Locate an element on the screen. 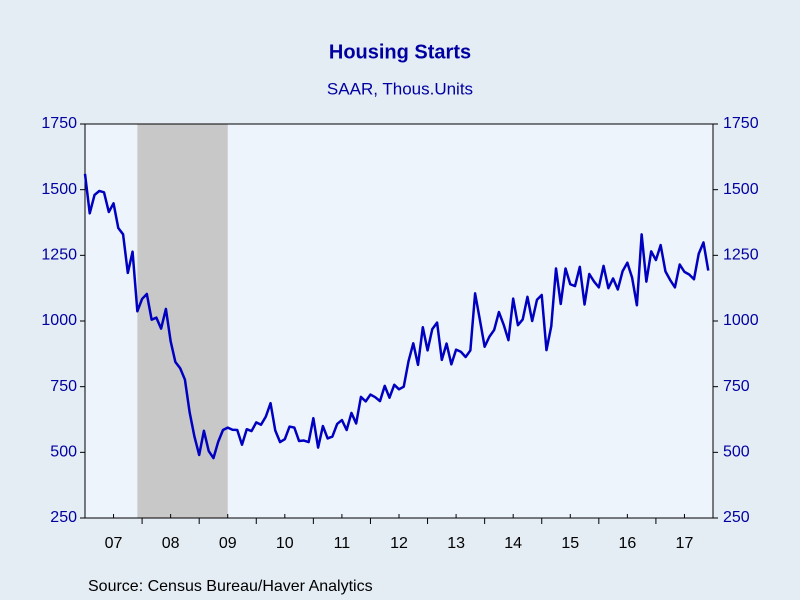 The height and width of the screenshot is (600, 800). y2-tick-label: 750 is located at coordinates (736, 386).